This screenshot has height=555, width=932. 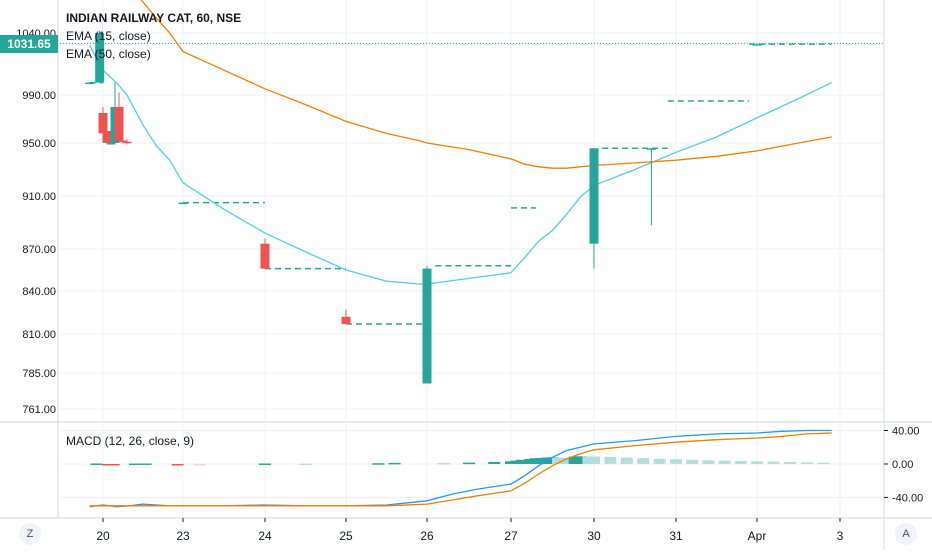 What do you see at coordinates (103, 536) in the screenshot?
I see `time-tick-label: 20` at bounding box center [103, 536].